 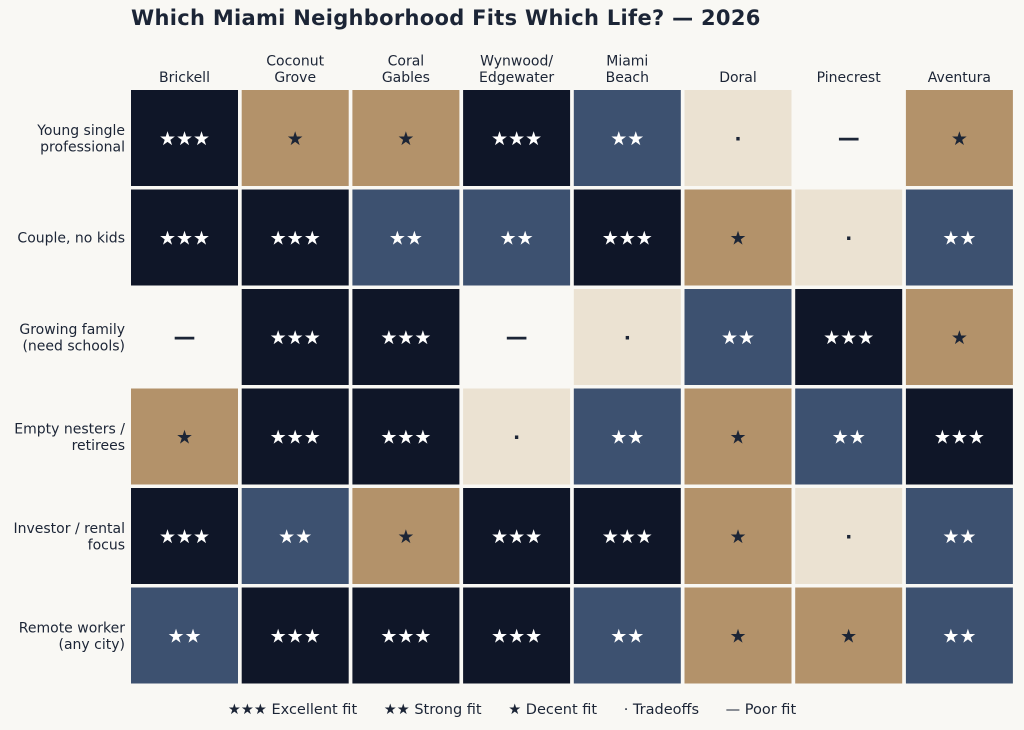 I want to click on column-header: Pinecrest, so click(x=849, y=78).